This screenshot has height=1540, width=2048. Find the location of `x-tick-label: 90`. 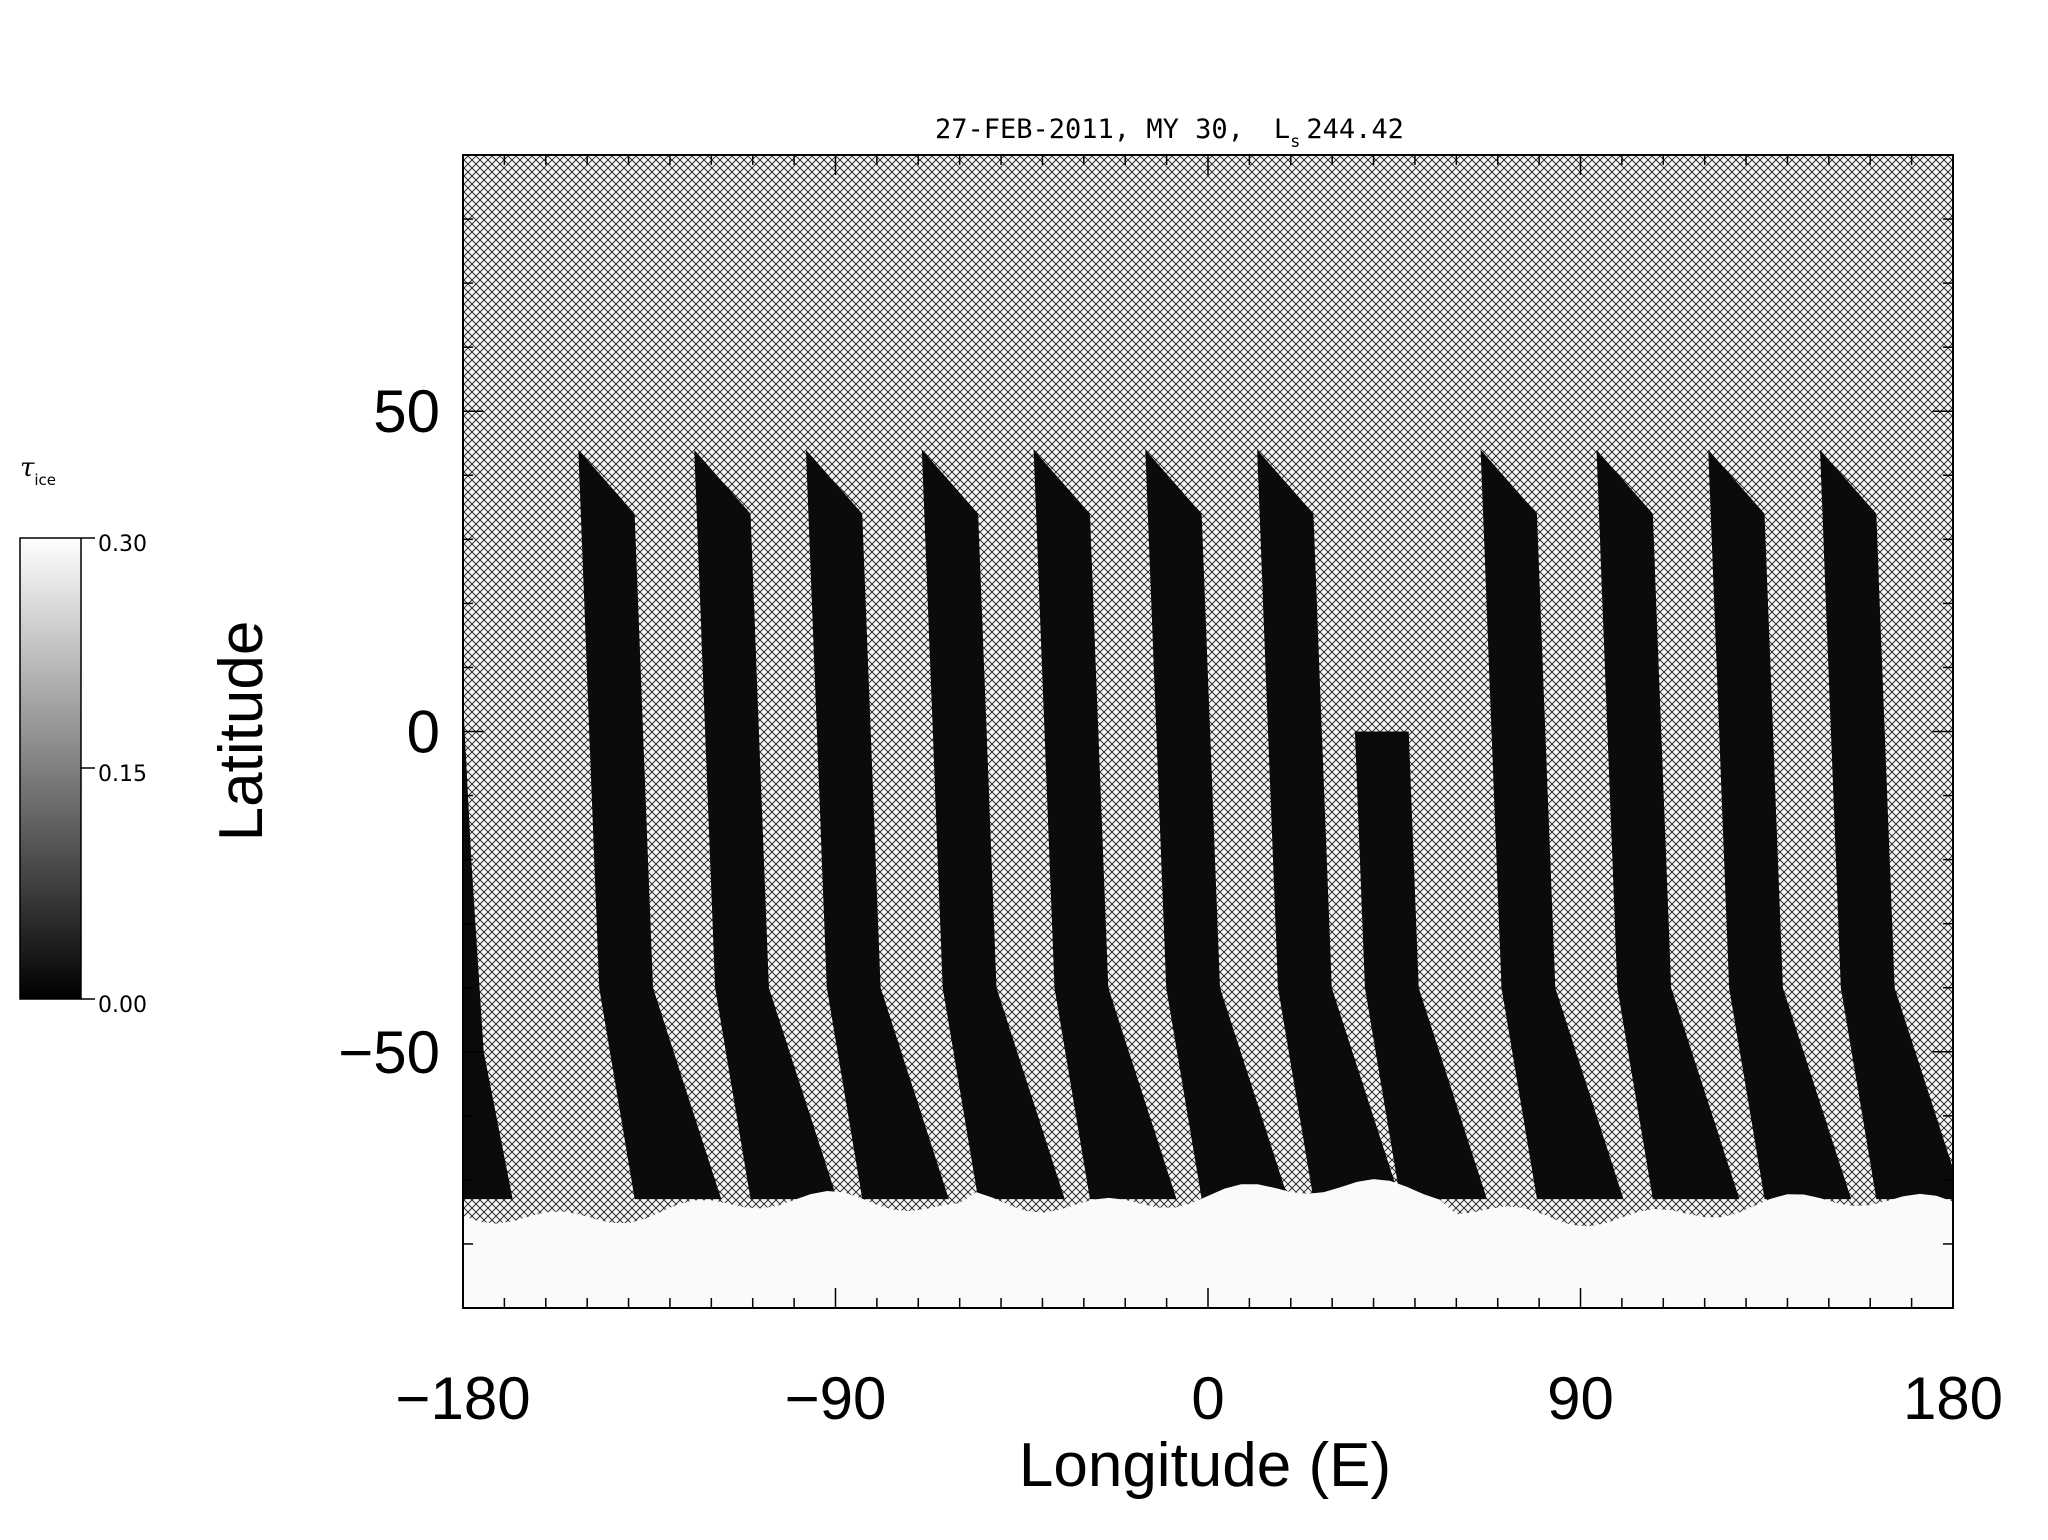

x-tick-label: 90 is located at coordinates (1580, 1398).